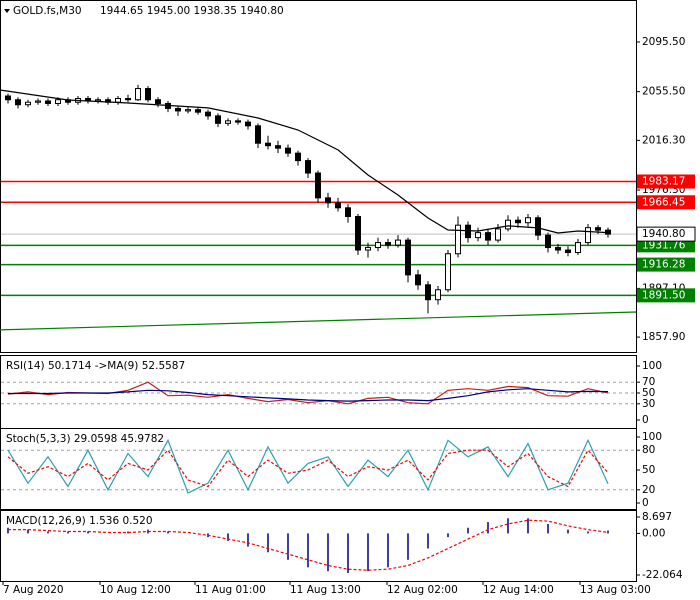 The height and width of the screenshot is (600, 700). What do you see at coordinates (79, 521) in the screenshot?
I see `panel-title: MACD(12,26,9) 1.536 0.520` at bounding box center [79, 521].